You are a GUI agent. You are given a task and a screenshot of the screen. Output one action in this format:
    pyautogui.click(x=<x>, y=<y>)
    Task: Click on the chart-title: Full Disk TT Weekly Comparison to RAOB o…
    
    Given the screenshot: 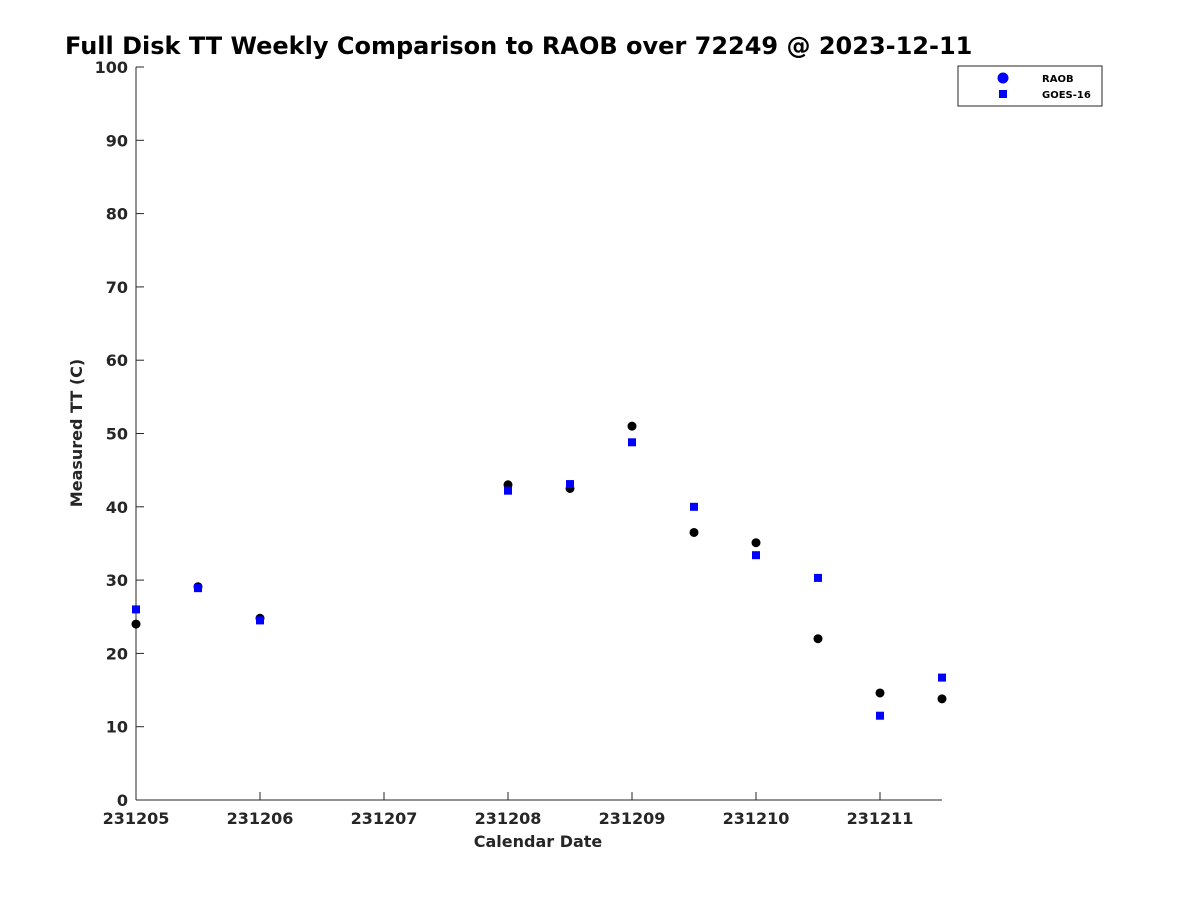 What is the action you would take?
    pyautogui.click(x=518, y=46)
    